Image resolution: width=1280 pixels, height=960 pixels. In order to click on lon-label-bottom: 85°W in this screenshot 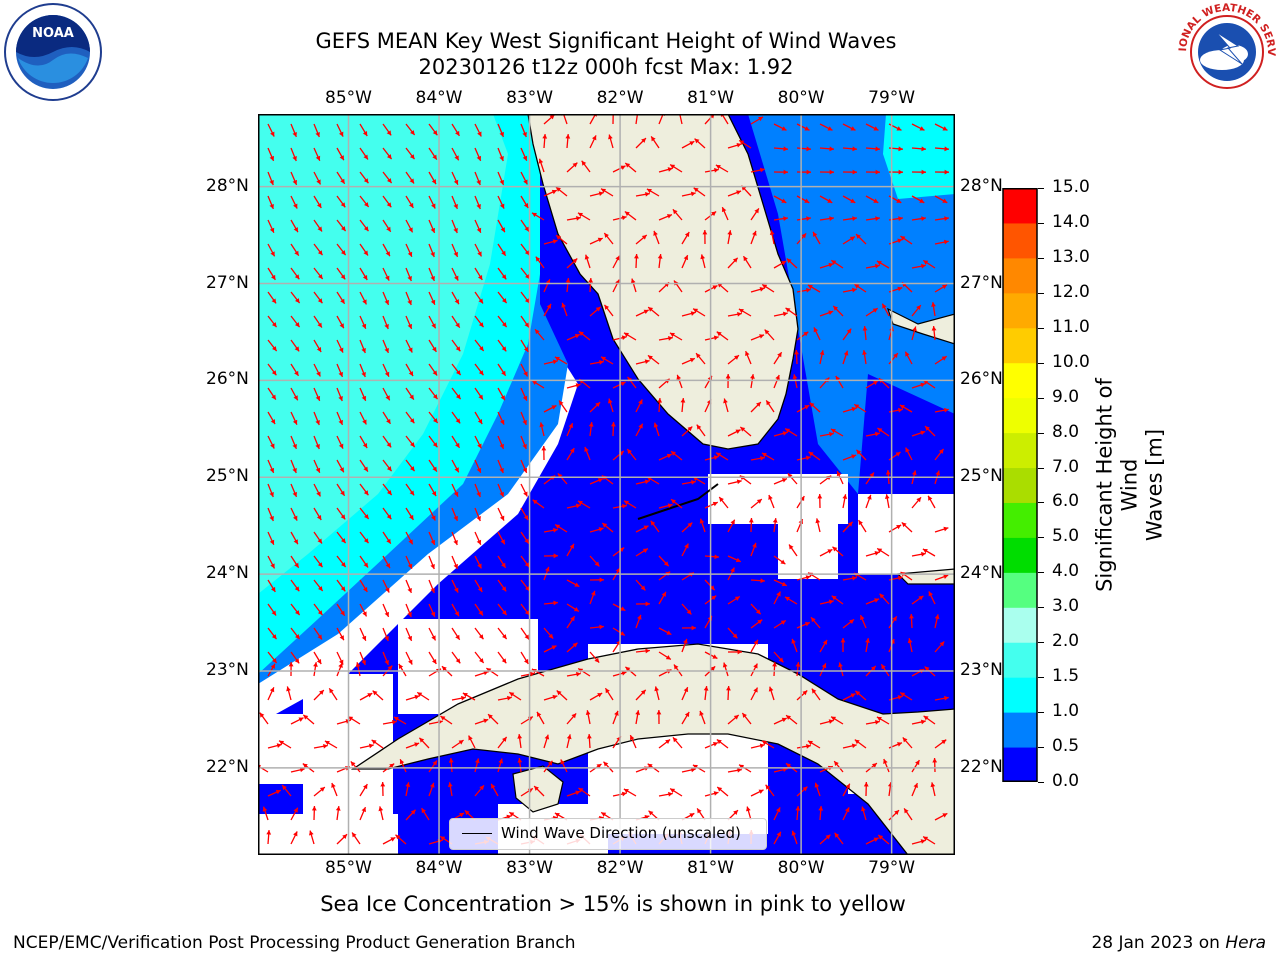, I will do `click(348, 868)`.